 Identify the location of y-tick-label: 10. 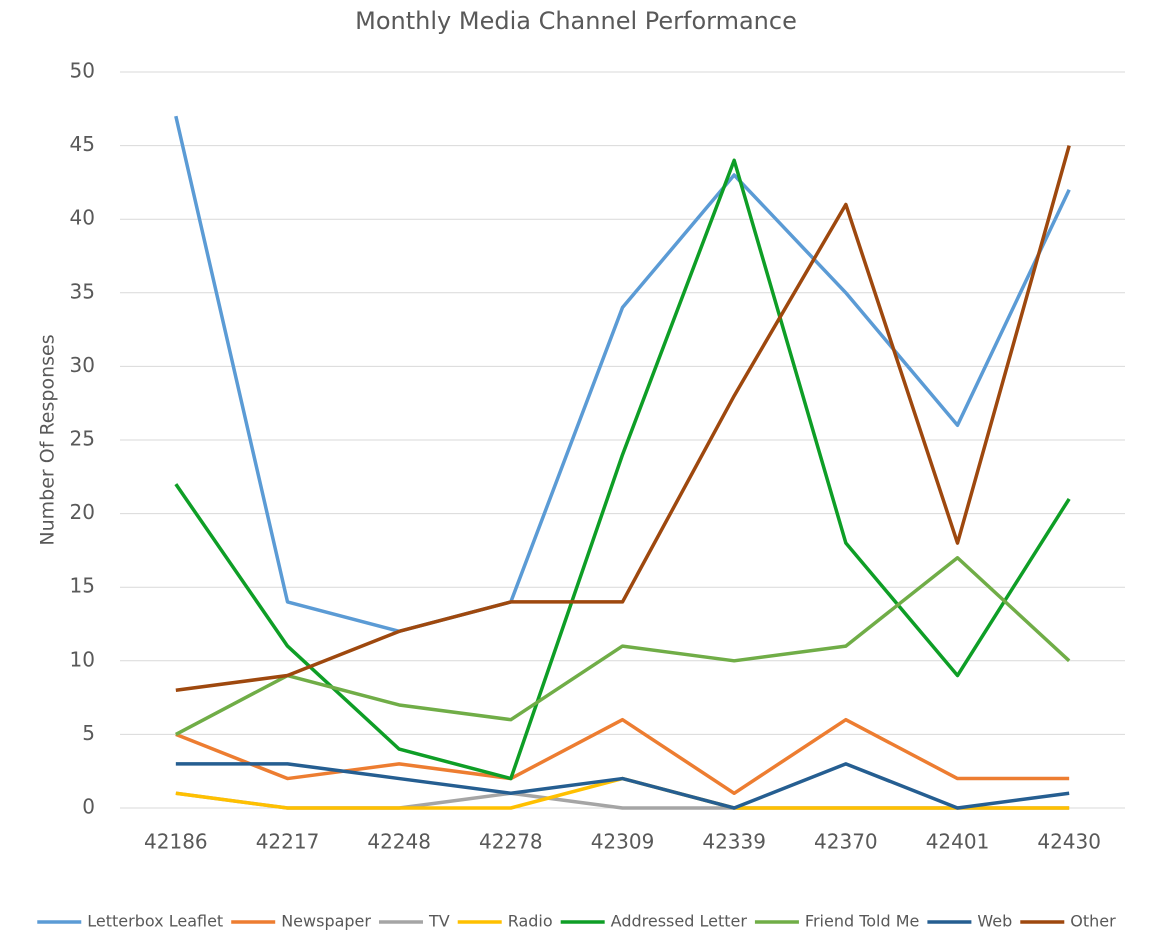
(82, 659).